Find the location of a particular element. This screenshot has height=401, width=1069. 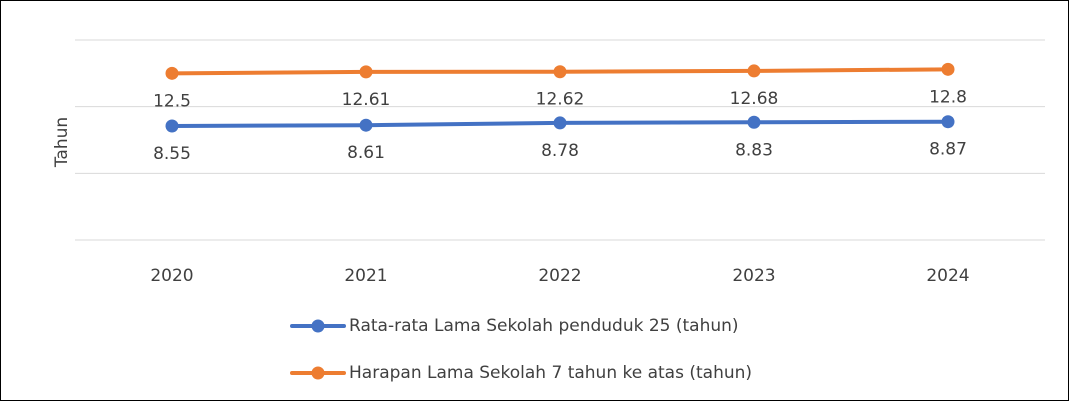

data-label: 8.87 is located at coordinates (948, 150).